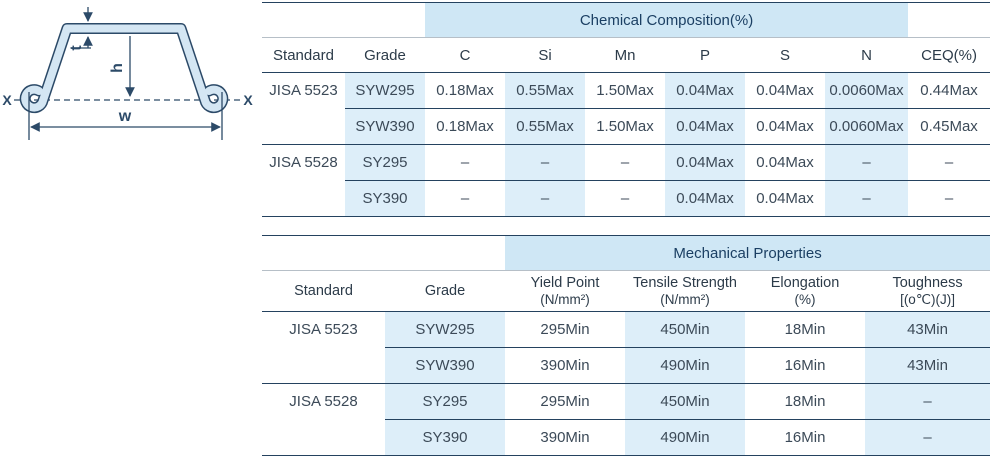 The height and width of the screenshot is (466, 1000). I want to click on dim-label-h: h, so click(117, 68).